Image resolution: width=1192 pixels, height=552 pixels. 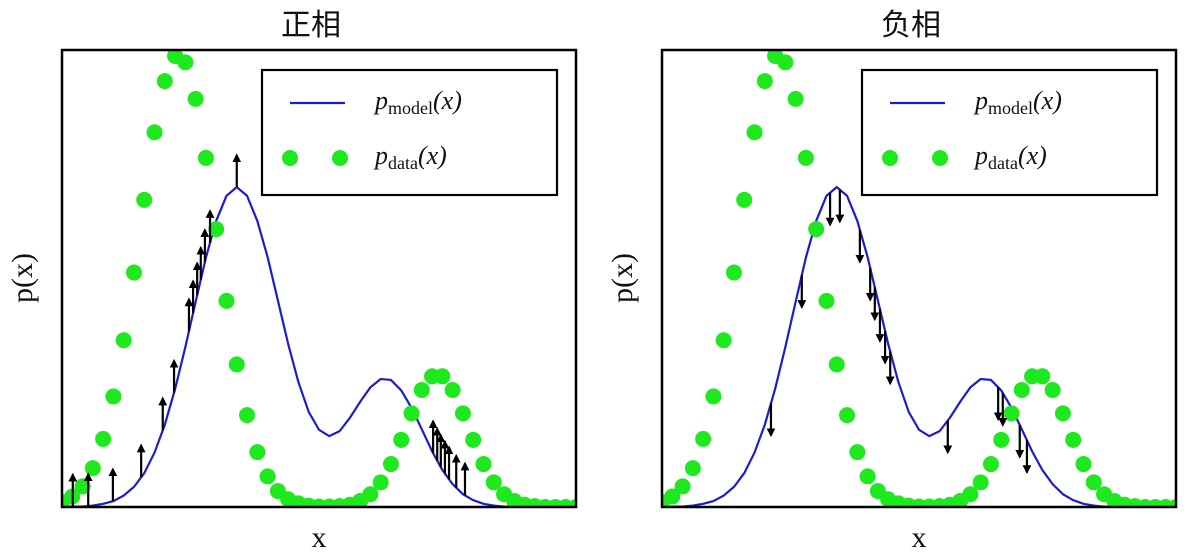 What do you see at coordinates (311, 25) in the screenshot?
I see `chart-title: 正相` at bounding box center [311, 25].